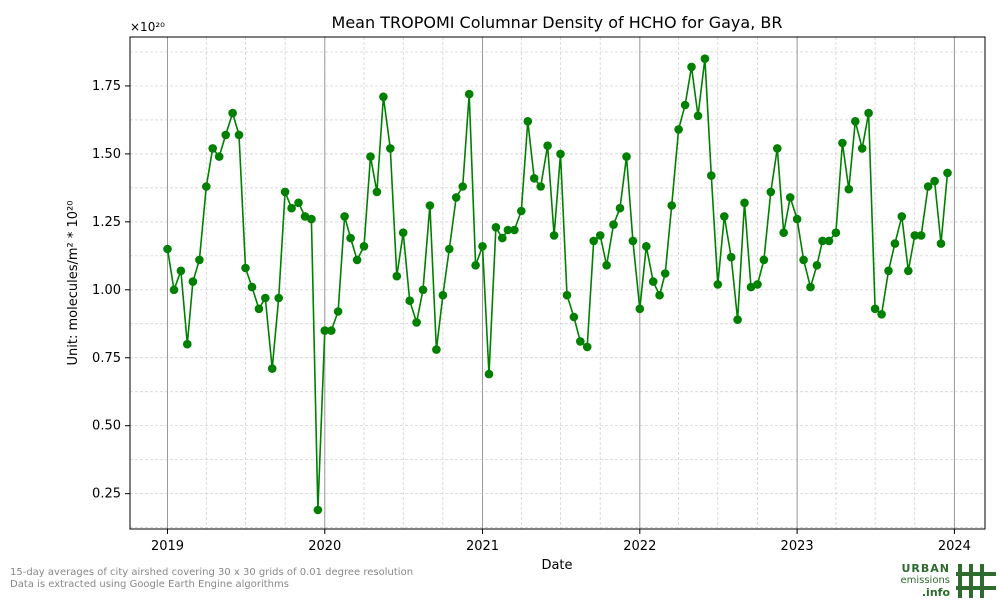  Describe the element at coordinates (106, 222) in the screenshot. I see `y-tick-label: 1.25` at that location.